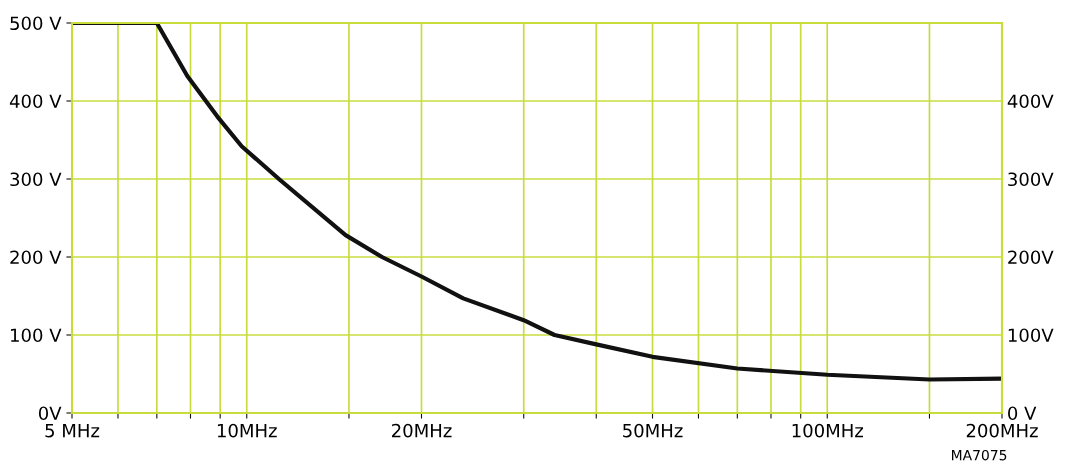 The width and height of the screenshot is (1070, 472). Describe the element at coordinates (828, 430) in the screenshot. I see `x-tick-label: 100MHz` at that location.